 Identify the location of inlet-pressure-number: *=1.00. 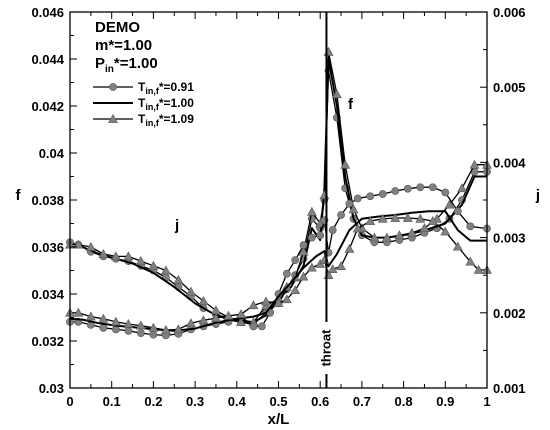
(136, 63).